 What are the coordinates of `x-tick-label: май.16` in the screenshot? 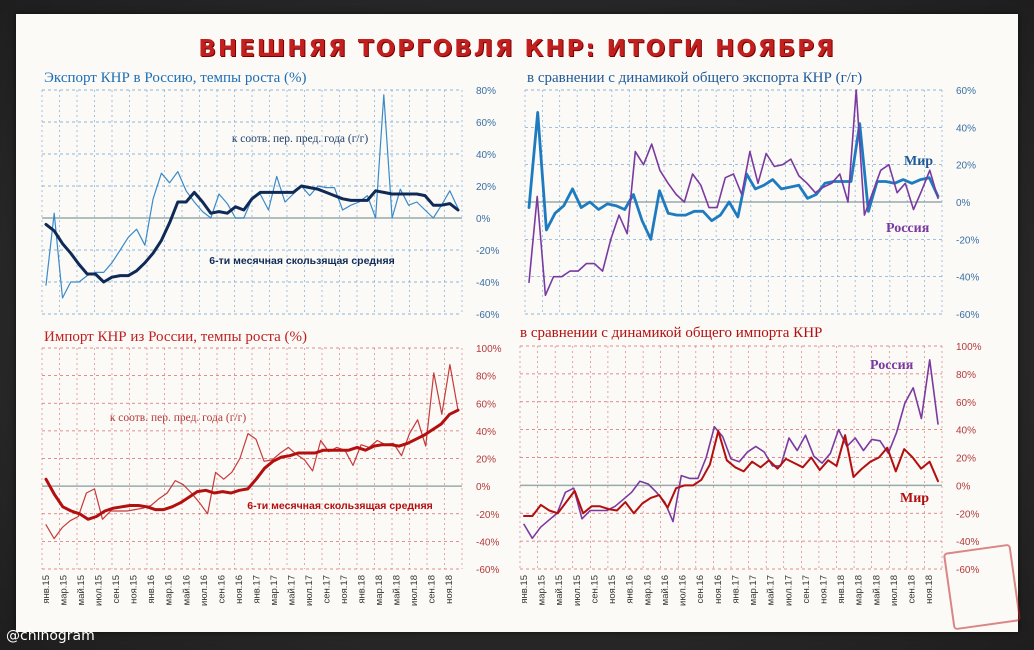 It's located at (186, 590).